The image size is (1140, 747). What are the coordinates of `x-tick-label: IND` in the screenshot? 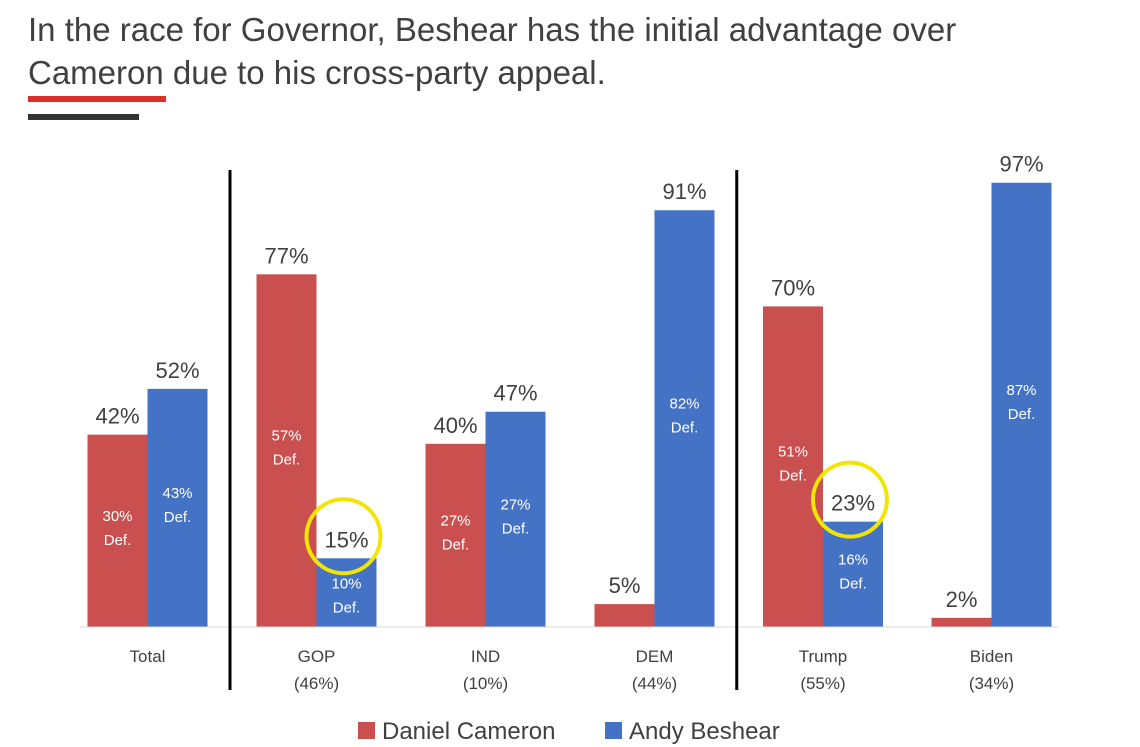 It's located at (485, 656).